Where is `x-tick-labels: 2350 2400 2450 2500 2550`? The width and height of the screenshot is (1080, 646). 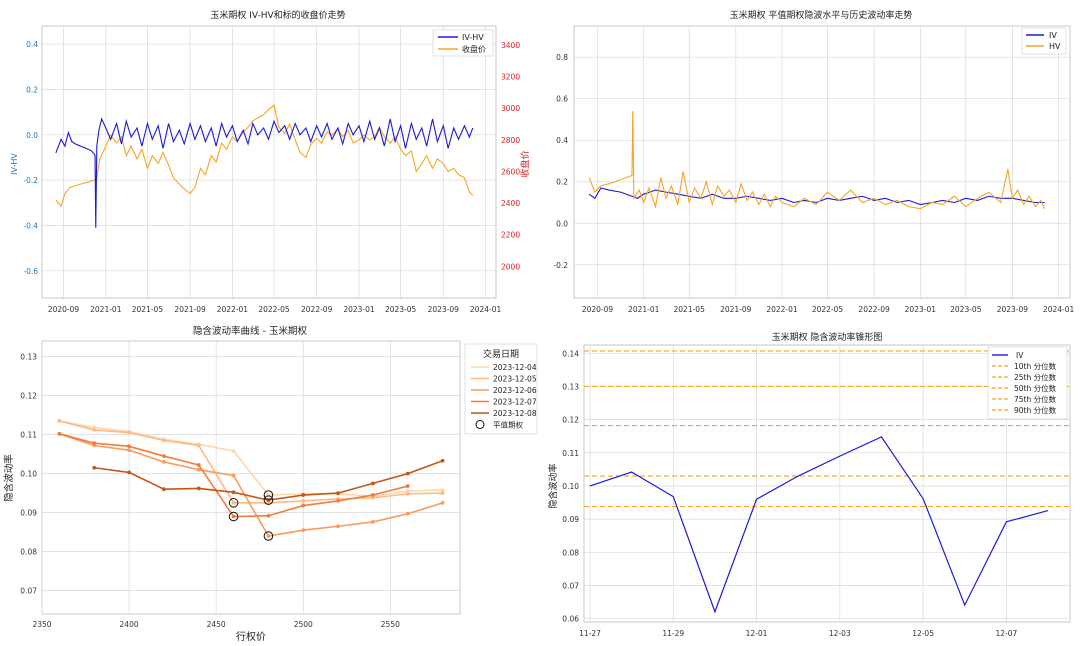 x-tick-labels: 2350 2400 2450 2500 2550 is located at coordinates (216, 624).